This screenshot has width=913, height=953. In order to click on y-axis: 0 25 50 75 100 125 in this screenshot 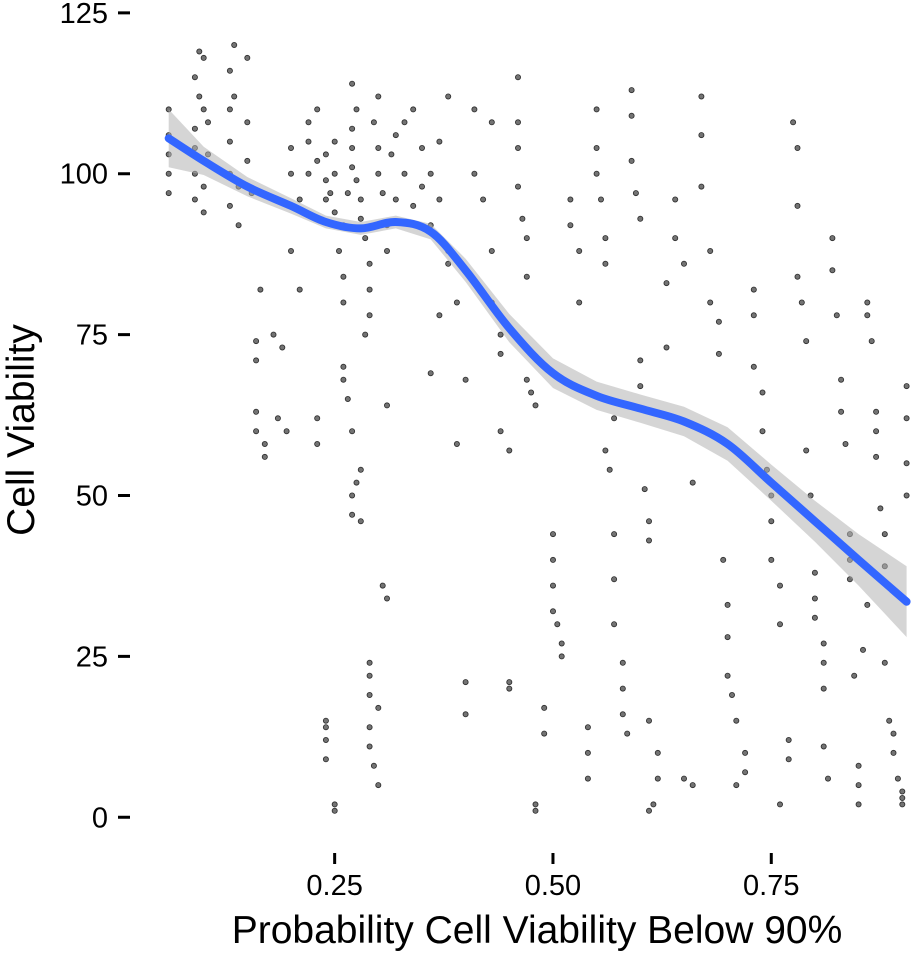, I will do `click(95, 417)`.